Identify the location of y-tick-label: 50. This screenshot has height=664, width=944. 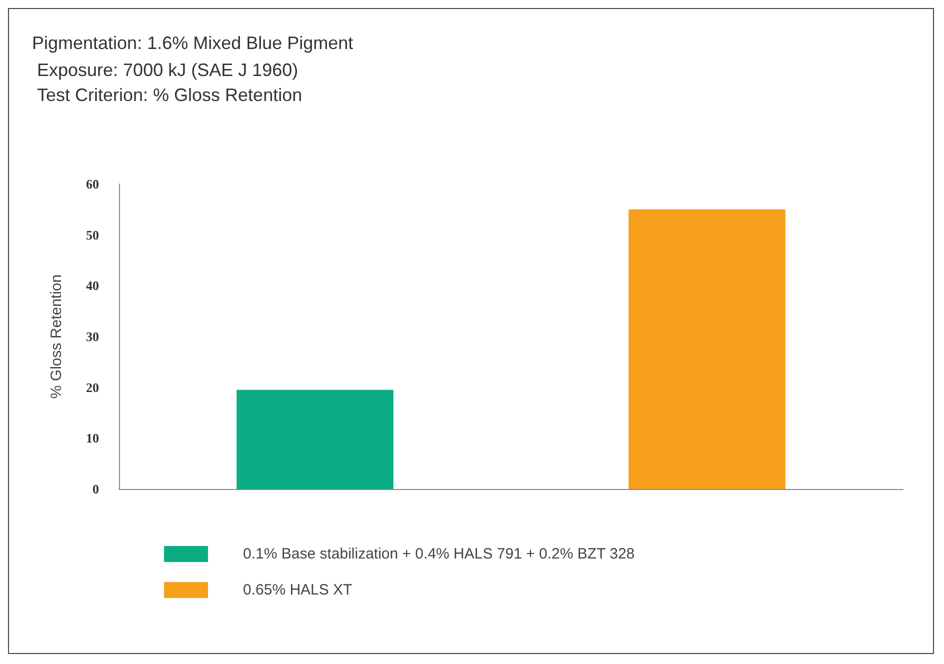
(92, 234).